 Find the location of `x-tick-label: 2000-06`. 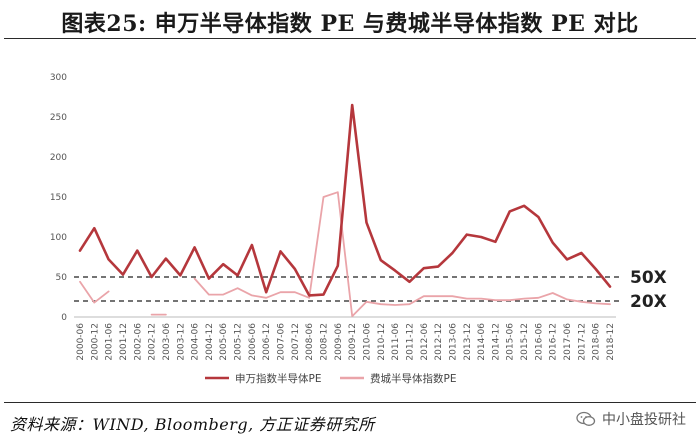

x-tick-label: 2000-06 is located at coordinates (81, 342).